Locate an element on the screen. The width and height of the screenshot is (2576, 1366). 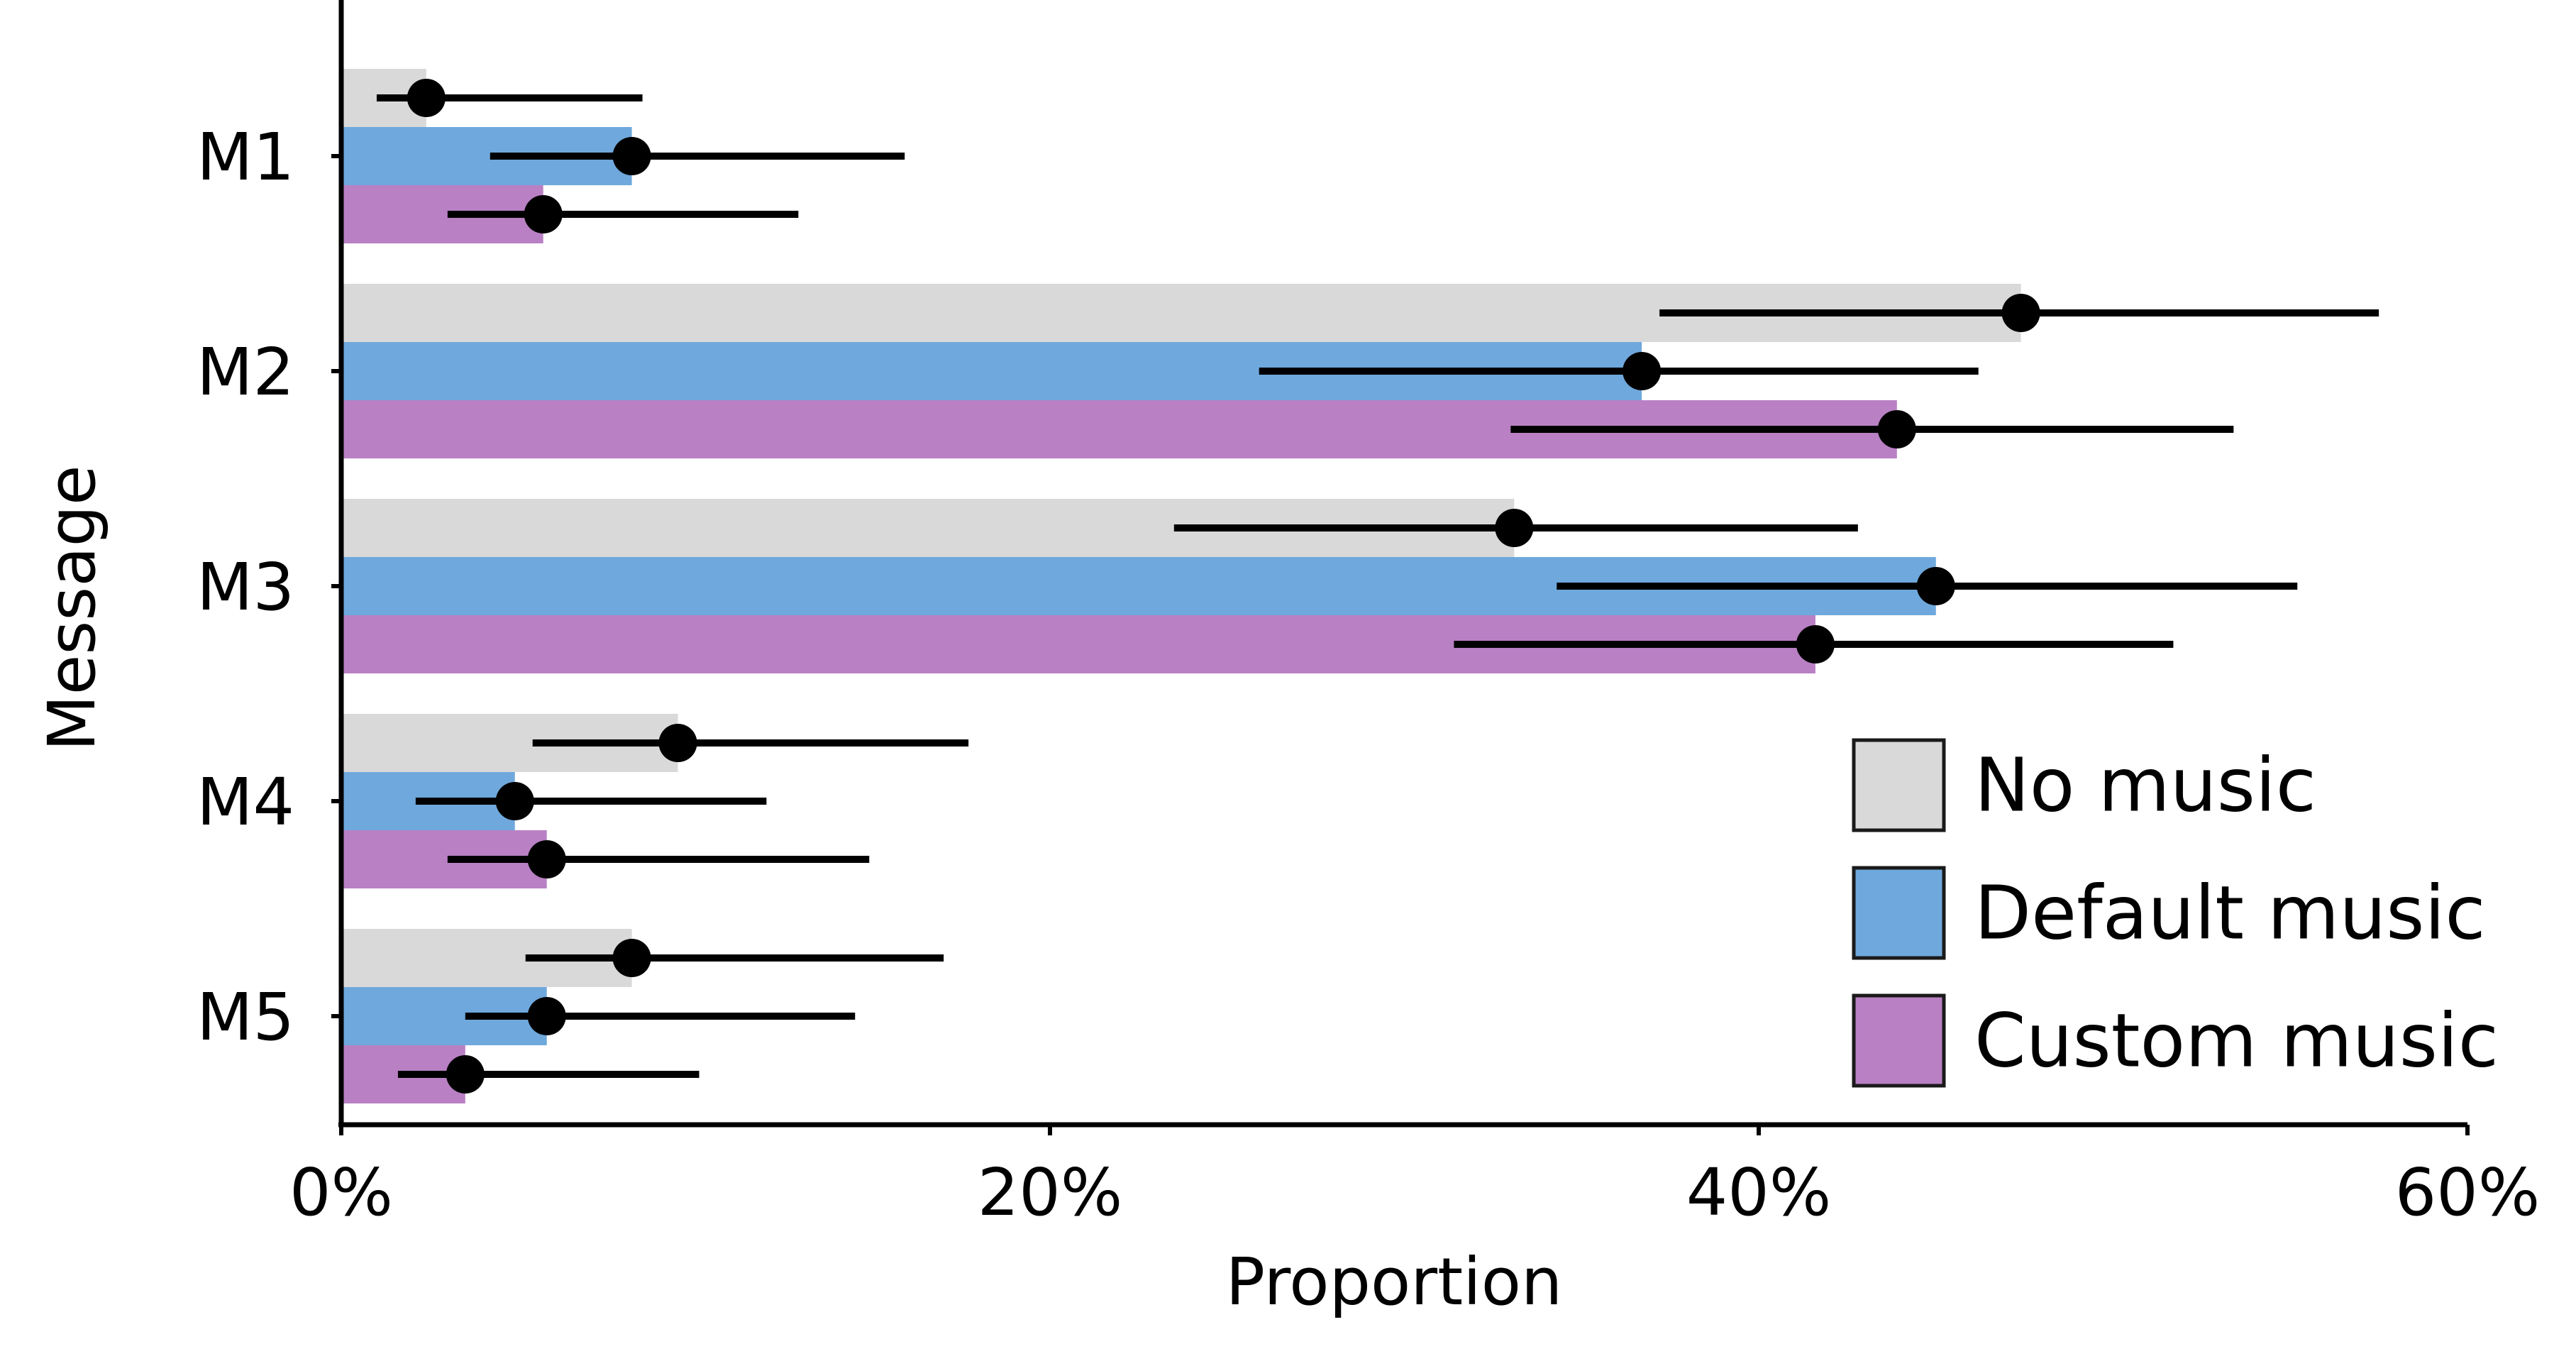
legend-label: Default music is located at coordinates (2230, 913).